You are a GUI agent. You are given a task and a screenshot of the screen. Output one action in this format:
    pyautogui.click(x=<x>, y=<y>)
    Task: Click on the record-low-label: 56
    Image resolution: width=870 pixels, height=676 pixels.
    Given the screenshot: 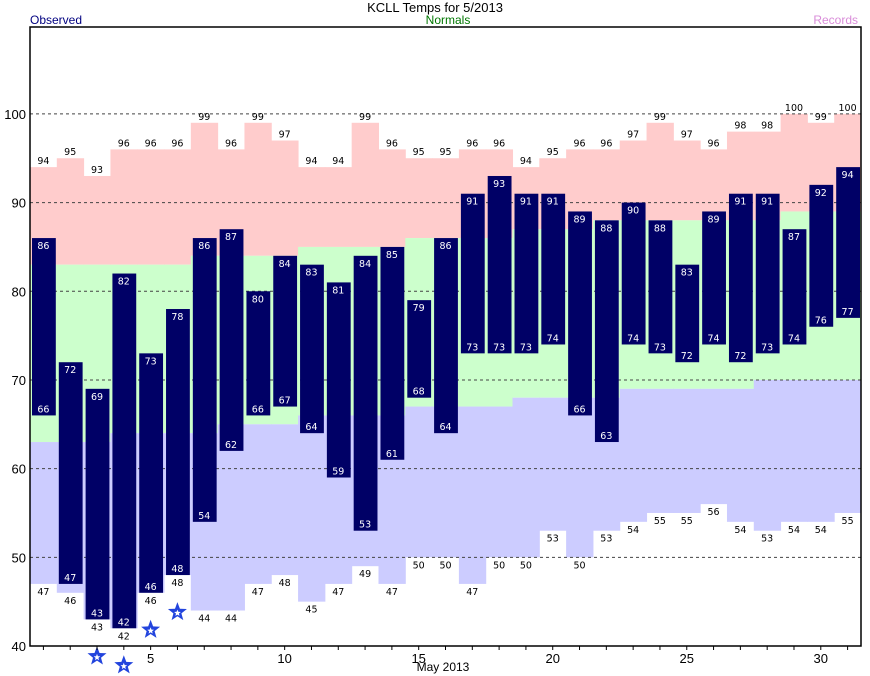 What is the action you would take?
    pyautogui.click(x=714, y=512)
    